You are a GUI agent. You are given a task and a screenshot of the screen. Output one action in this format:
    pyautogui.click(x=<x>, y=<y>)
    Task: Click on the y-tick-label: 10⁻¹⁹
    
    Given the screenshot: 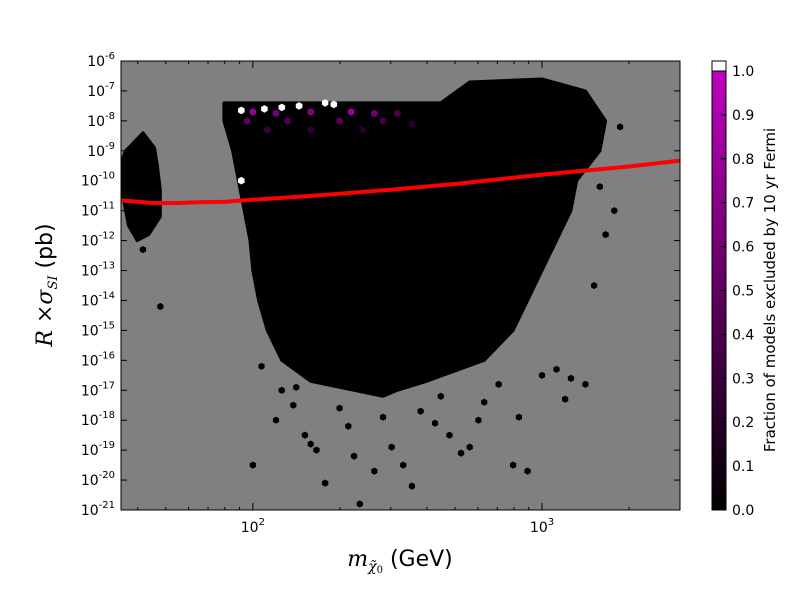 What is the action you would take?
    pyautogui.click(x=98, y=449)
    